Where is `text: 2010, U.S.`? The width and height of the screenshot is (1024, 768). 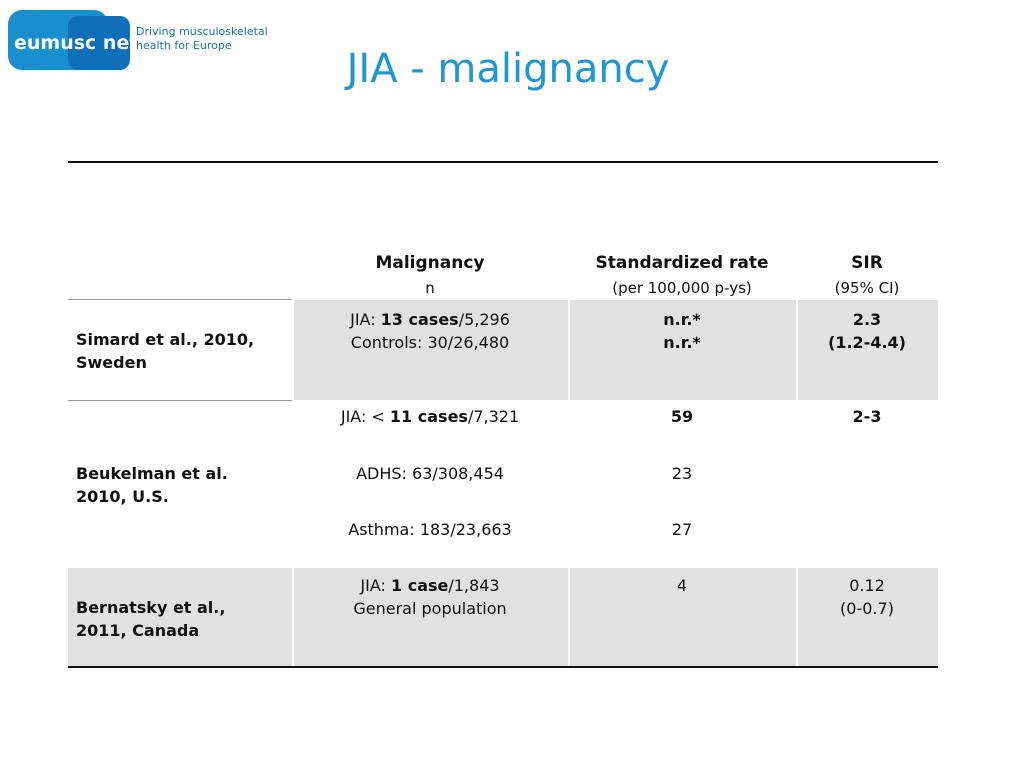 text: 2010, U.S. is located at coordinates (122, 496).